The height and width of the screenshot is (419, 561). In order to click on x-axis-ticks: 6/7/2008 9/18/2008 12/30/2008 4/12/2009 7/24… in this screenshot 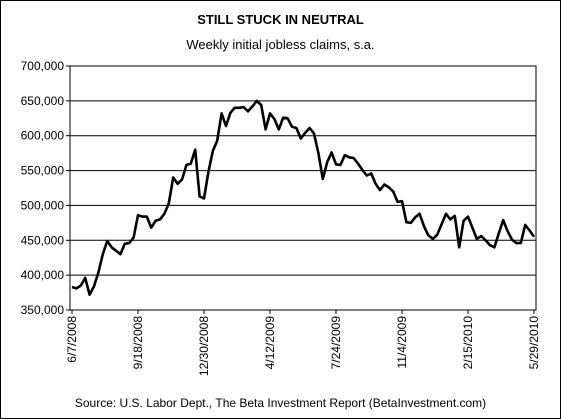, I will do `click(303, 343)`.